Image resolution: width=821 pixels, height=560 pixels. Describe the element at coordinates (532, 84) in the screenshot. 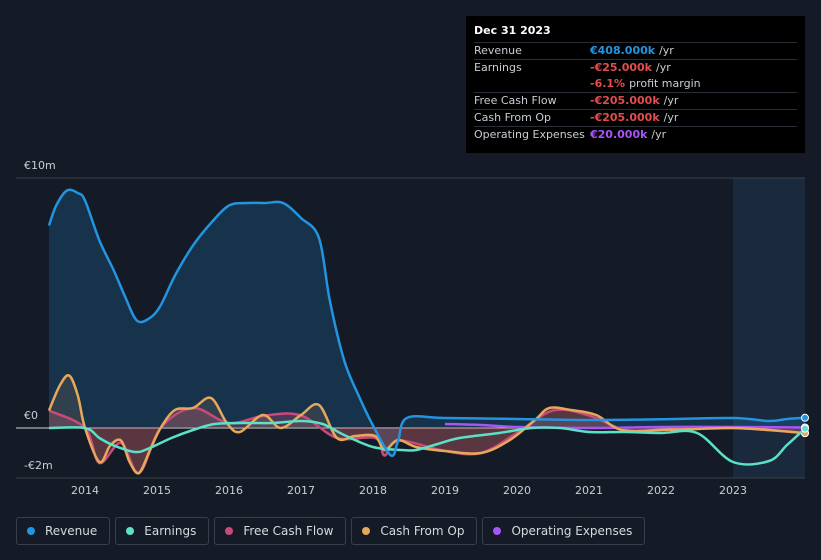

I see `tooltip-label` at that location.